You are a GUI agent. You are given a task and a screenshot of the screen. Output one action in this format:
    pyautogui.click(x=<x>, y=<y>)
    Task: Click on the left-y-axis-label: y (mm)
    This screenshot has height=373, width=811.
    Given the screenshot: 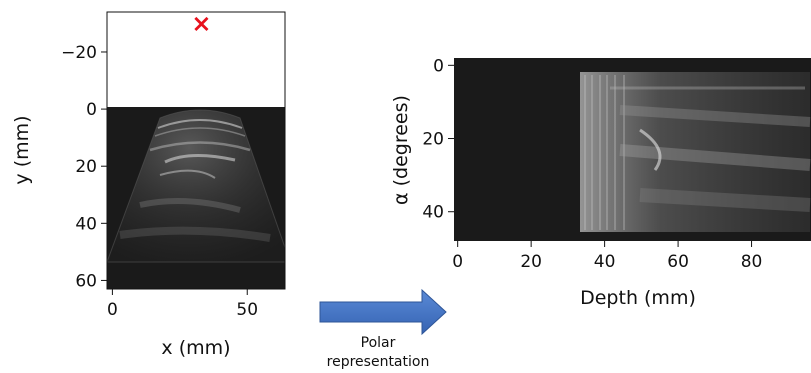 What is the action you would take?
    pyautogui.click(x=22, y=149)
    